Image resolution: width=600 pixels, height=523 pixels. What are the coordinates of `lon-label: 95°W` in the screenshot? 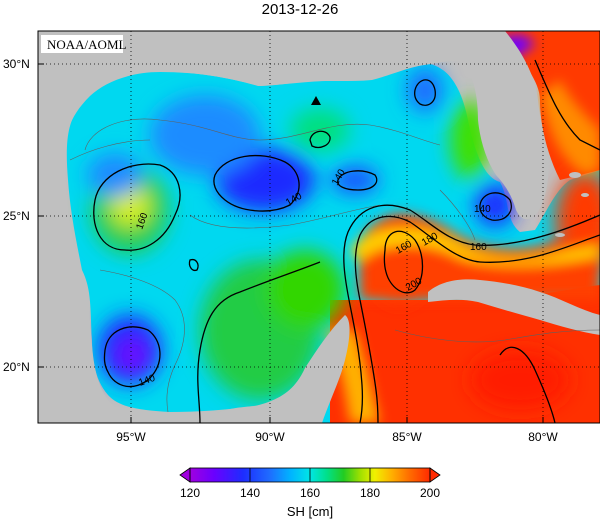 It's located at (131, 437).